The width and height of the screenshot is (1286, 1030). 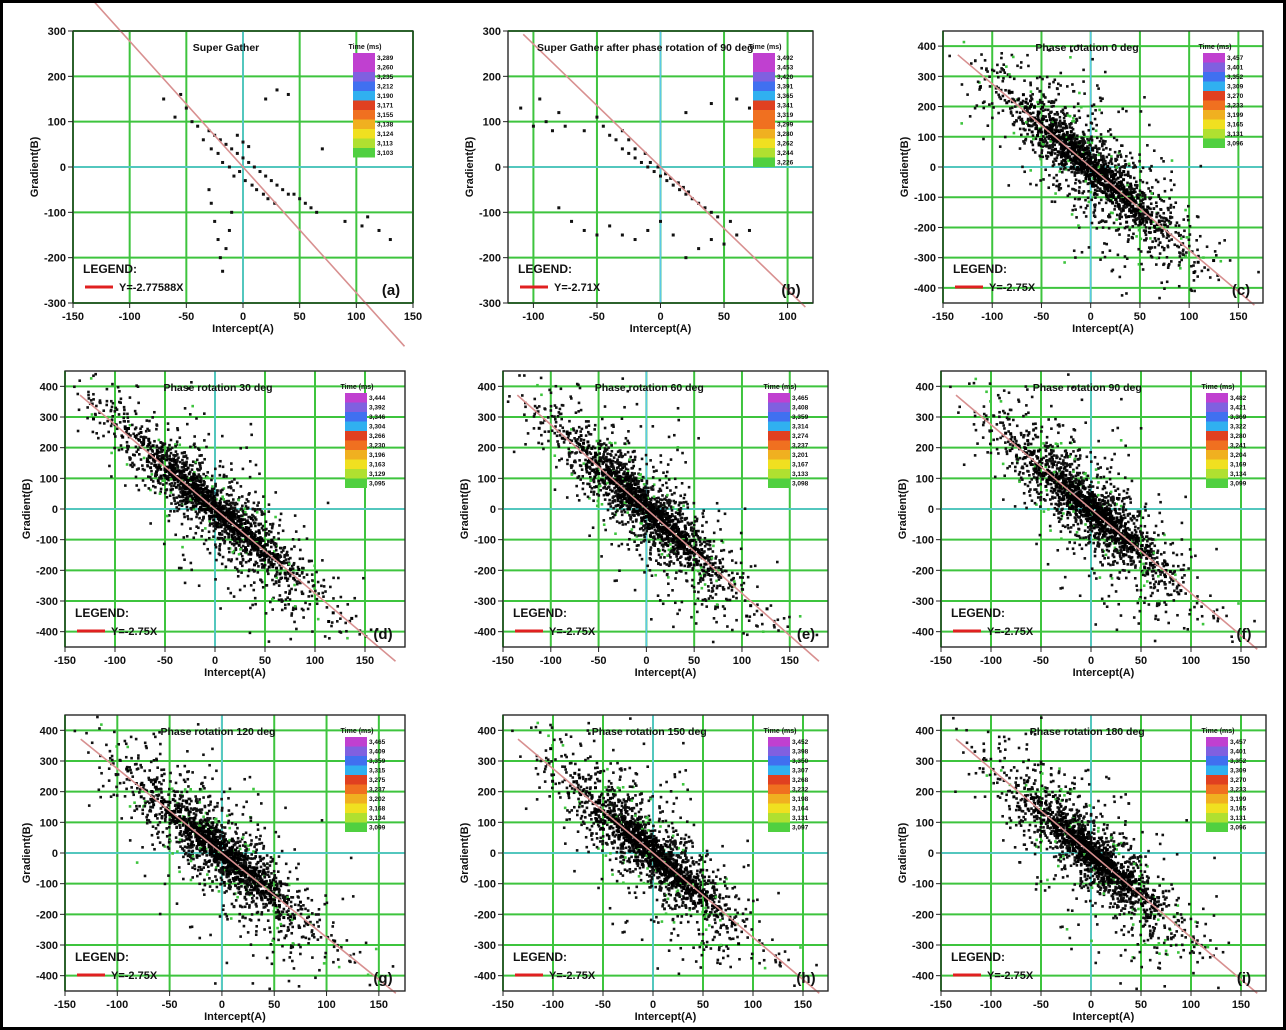 What do you see at coordinates (785, 134) in the screenshot?
I see `colorbar-label: 3,280` at bounding box center [785, 134].